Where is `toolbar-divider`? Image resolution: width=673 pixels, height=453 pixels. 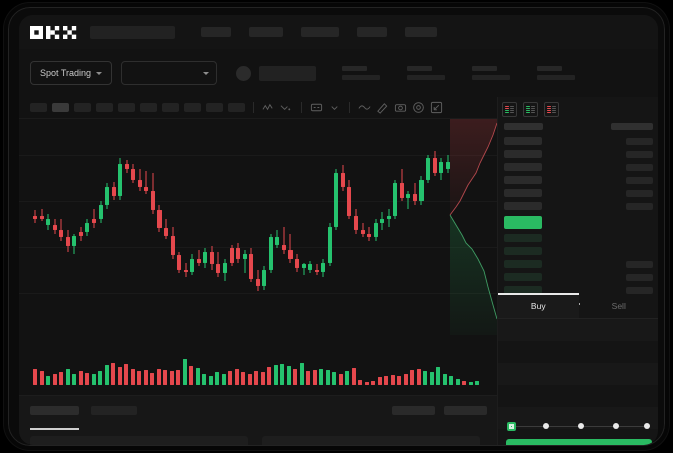
toolbar-divider is located at coordinates (301, 107).